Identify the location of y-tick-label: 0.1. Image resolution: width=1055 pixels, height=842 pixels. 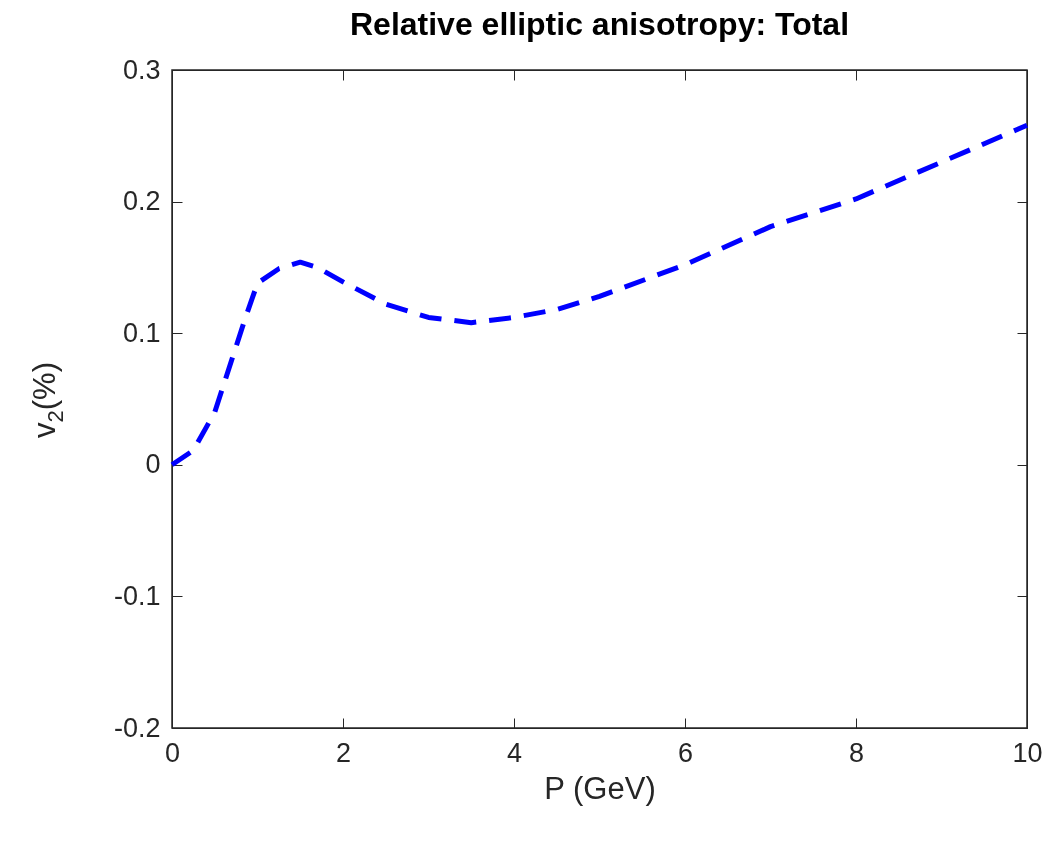
(141, 332).